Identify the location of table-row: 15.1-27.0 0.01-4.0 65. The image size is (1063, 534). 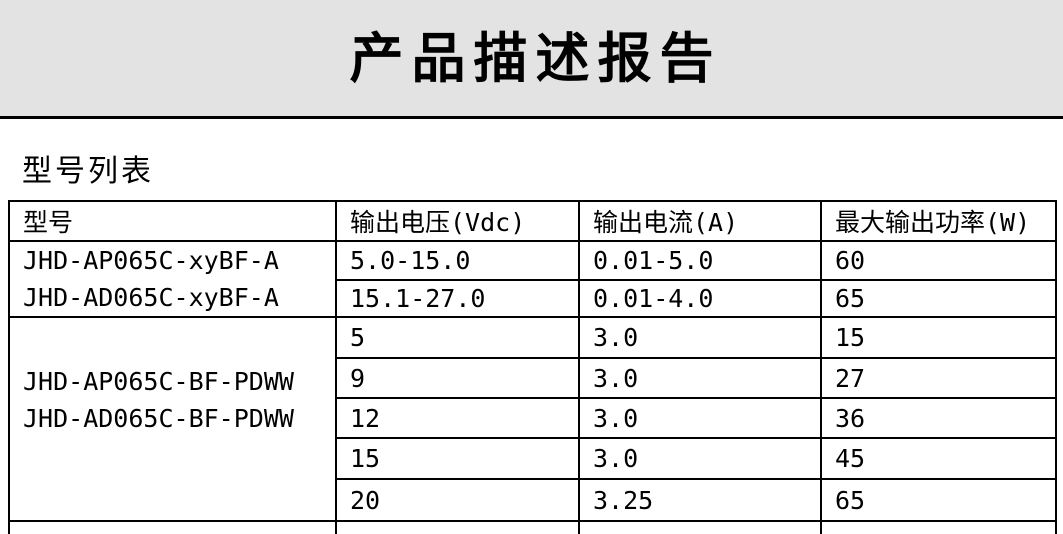
(533, 298).